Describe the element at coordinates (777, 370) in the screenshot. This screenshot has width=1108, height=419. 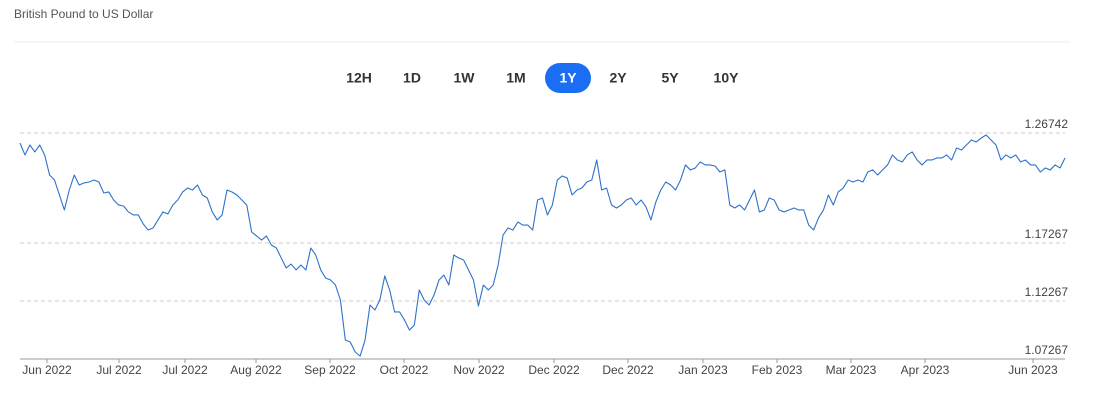
I see `x-tick-label: Feb 2023` at that location.